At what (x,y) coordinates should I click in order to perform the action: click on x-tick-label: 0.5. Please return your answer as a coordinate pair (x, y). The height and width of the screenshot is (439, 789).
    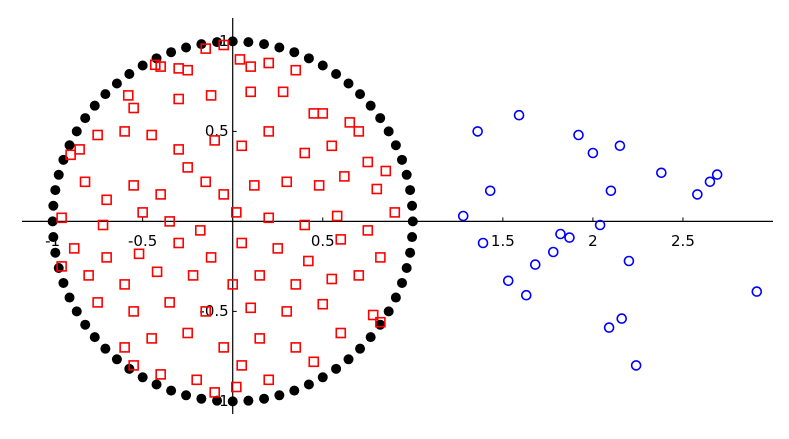
    Looking at the image, I should click on (323, 241).